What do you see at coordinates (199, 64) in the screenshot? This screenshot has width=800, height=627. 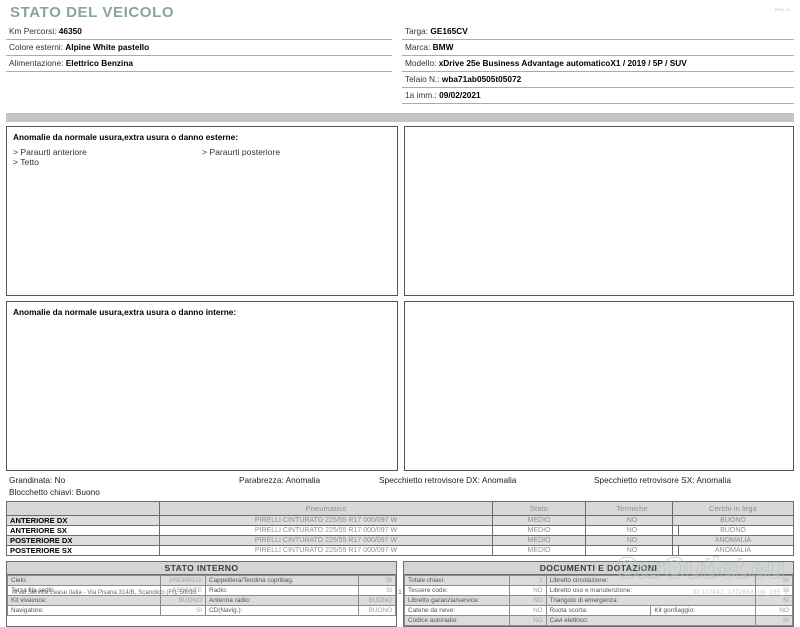 I see `field-alimentazione: Alimentazione: Elettrico Benzina` at bounding box center [199, 64].